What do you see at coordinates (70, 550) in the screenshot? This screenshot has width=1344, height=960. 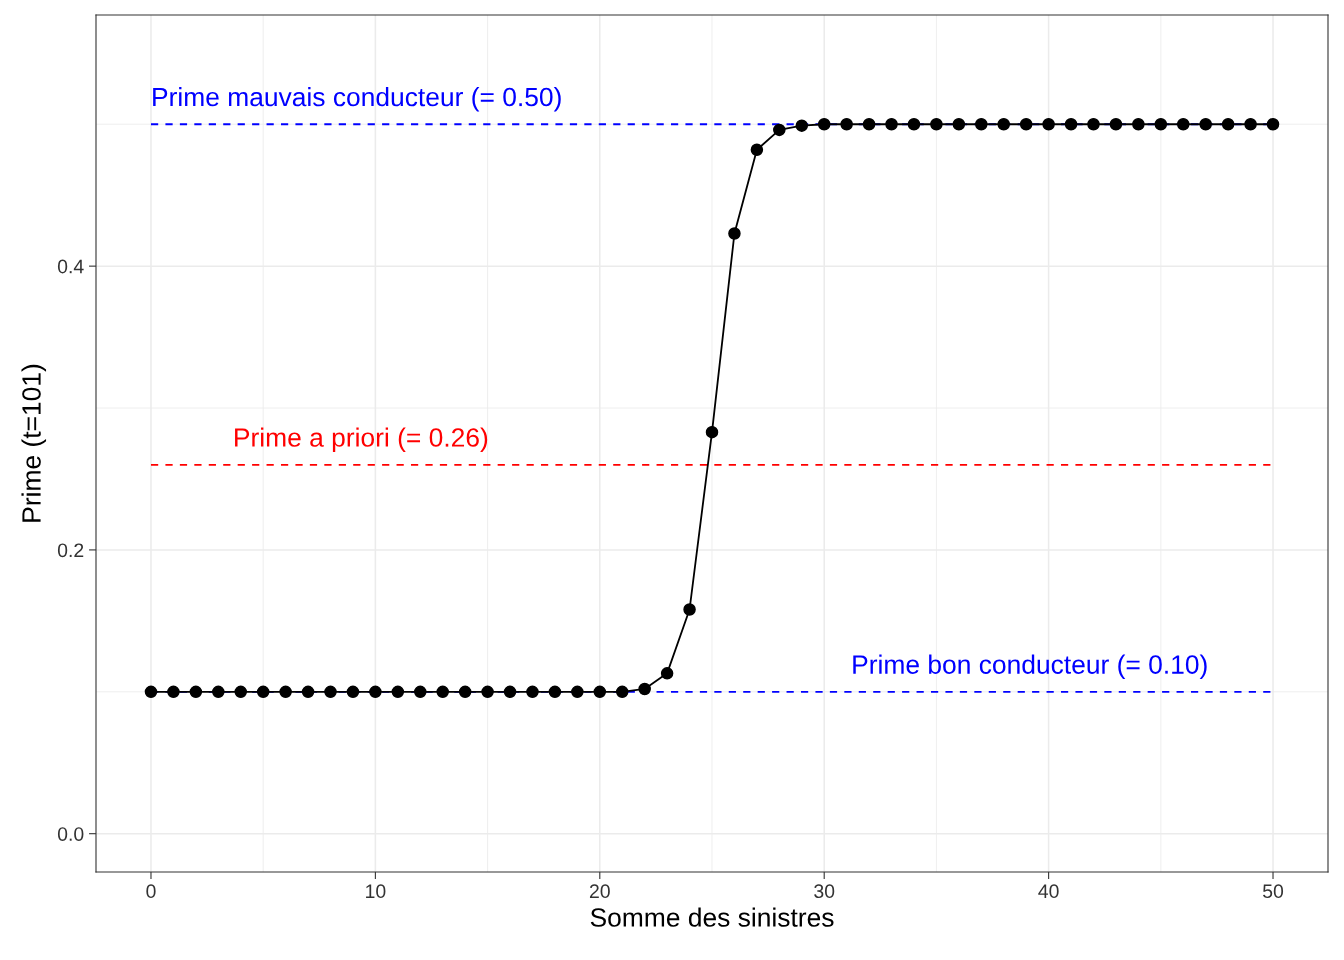 I see `y-tick-label: 0.2` at bounding box center [70, 550].